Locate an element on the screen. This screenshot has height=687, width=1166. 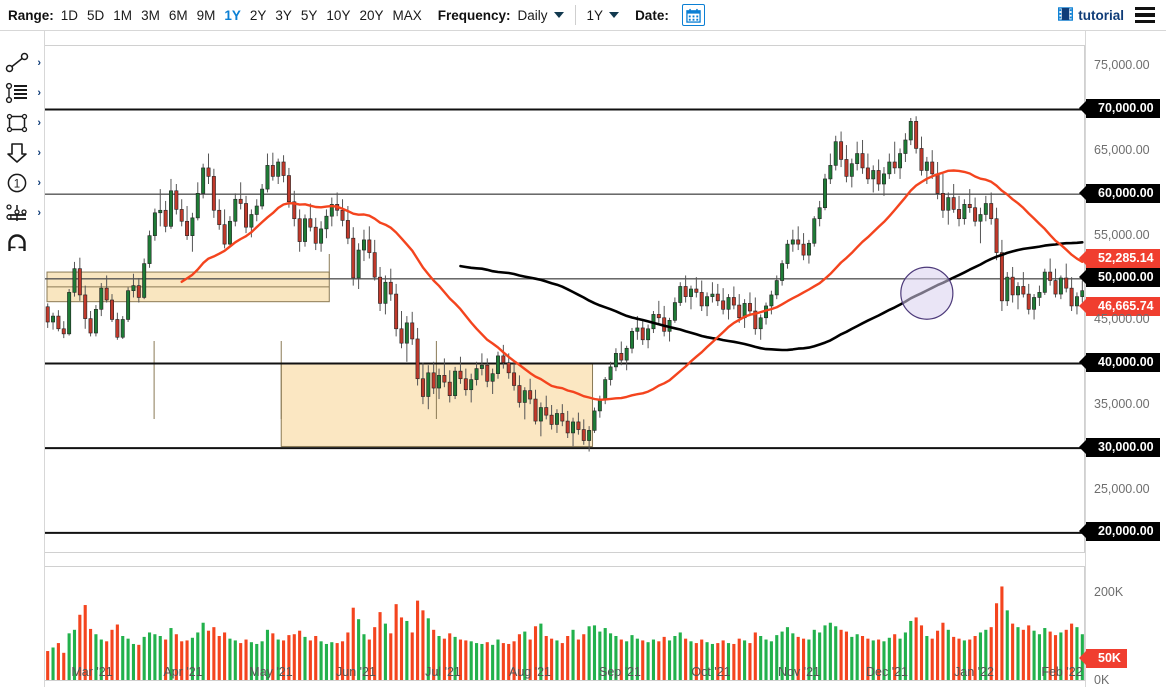
volume-pane is located at coordinates (565, 623).